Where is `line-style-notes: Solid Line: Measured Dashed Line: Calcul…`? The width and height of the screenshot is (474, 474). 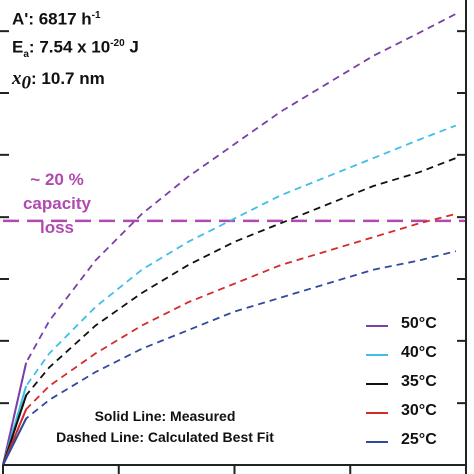 line-style-notes: Solid Line: Measured Dashed Line: Calcul… is located at coordinates (165, 427).